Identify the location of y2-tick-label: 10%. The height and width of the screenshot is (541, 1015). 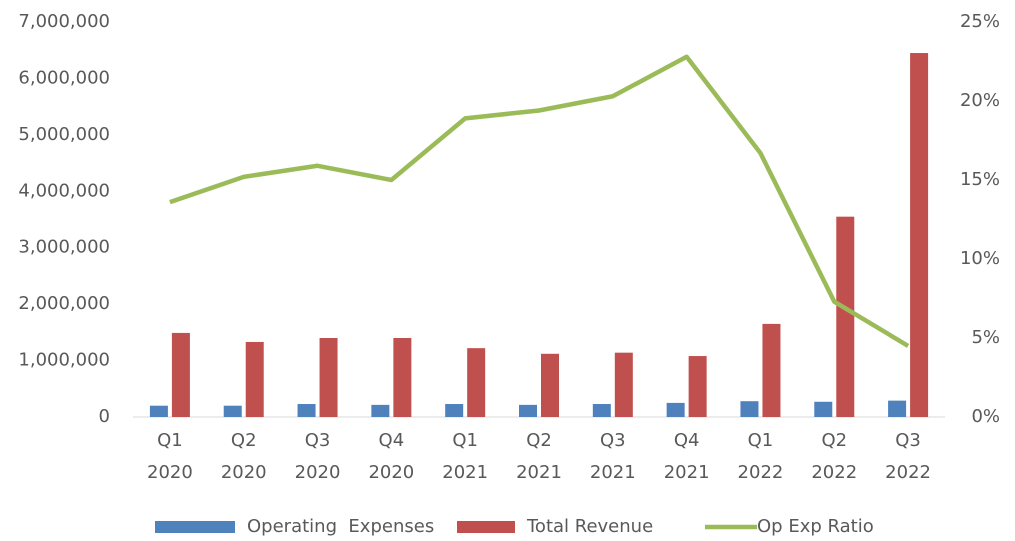
(980, 258).